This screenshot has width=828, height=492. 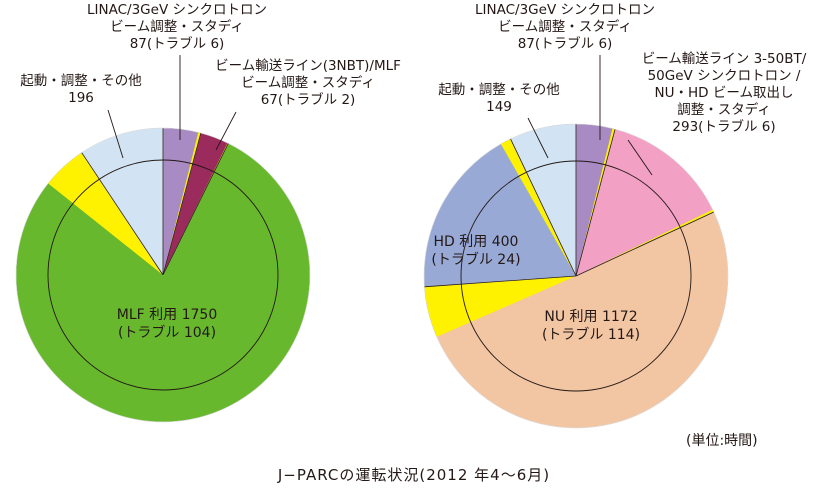 What do you see at coordinates (81, 89) in the screenshot?
I see `label-left-other: 起動・調整・その他 196` at bounding box center [81, 89].